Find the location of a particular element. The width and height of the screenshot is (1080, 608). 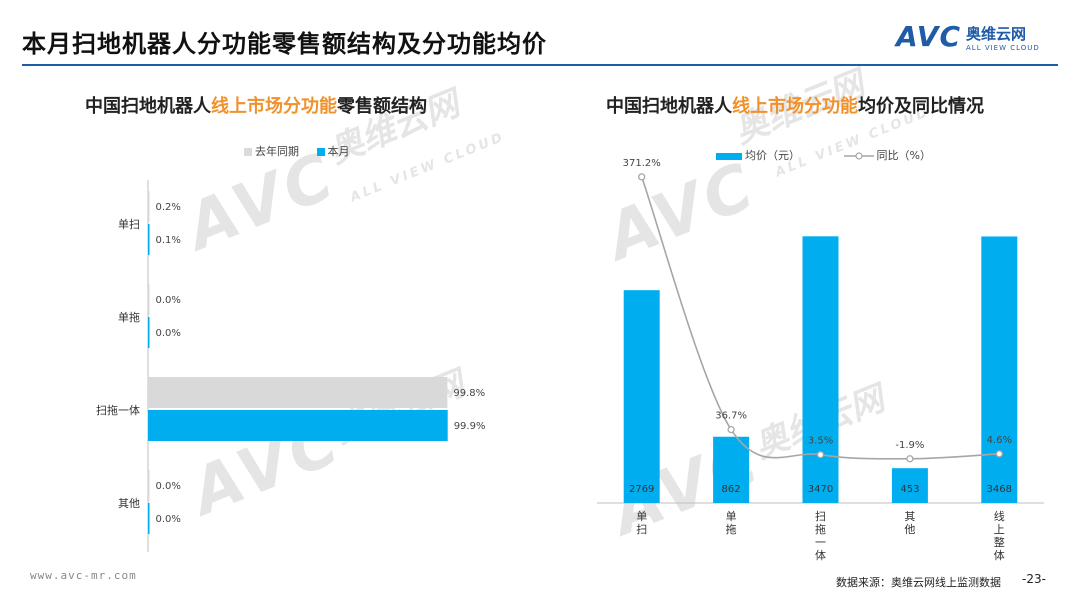

right-bar-value-label: 2769 is located at coordinates (641, 489).